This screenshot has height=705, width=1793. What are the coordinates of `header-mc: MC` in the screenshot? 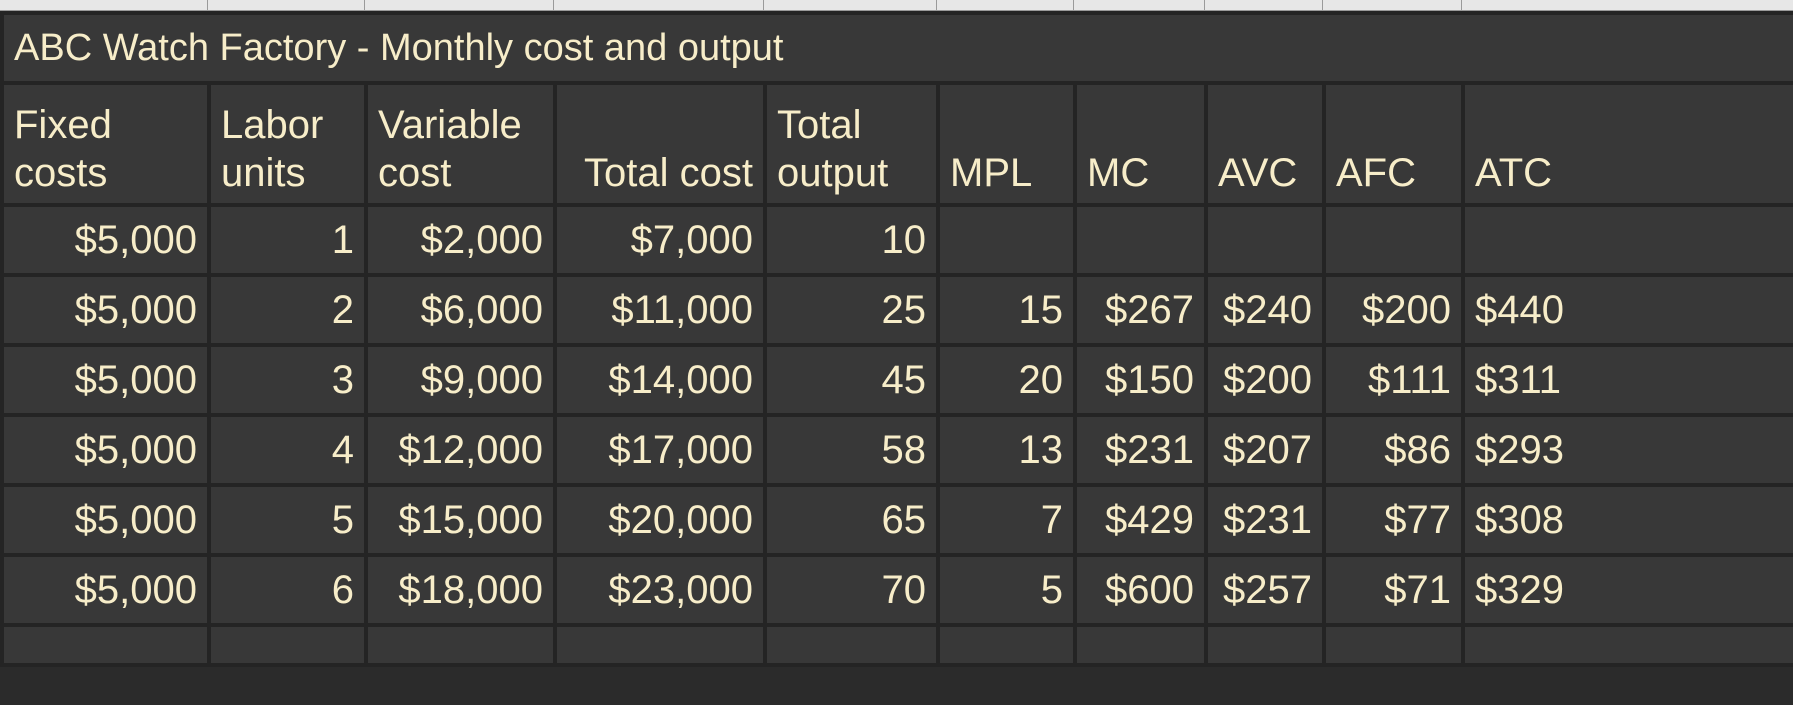 It's located at (1140, 144).